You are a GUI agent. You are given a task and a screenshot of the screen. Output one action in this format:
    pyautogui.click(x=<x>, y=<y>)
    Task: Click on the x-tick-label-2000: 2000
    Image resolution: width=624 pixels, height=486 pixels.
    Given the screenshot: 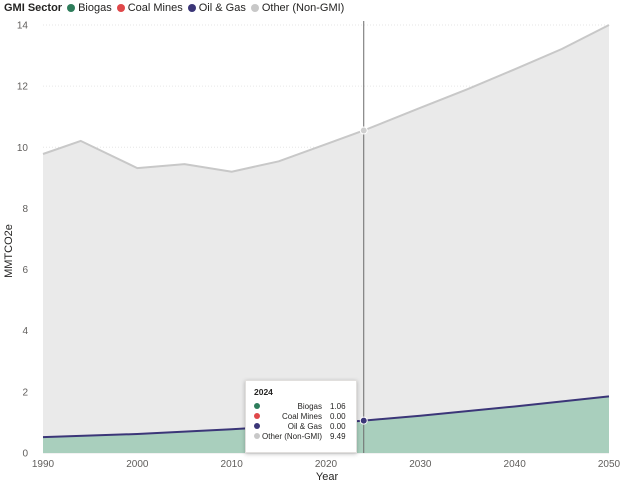 What is the action you would take?
    pyautogui.click(x=137, y=464)
    